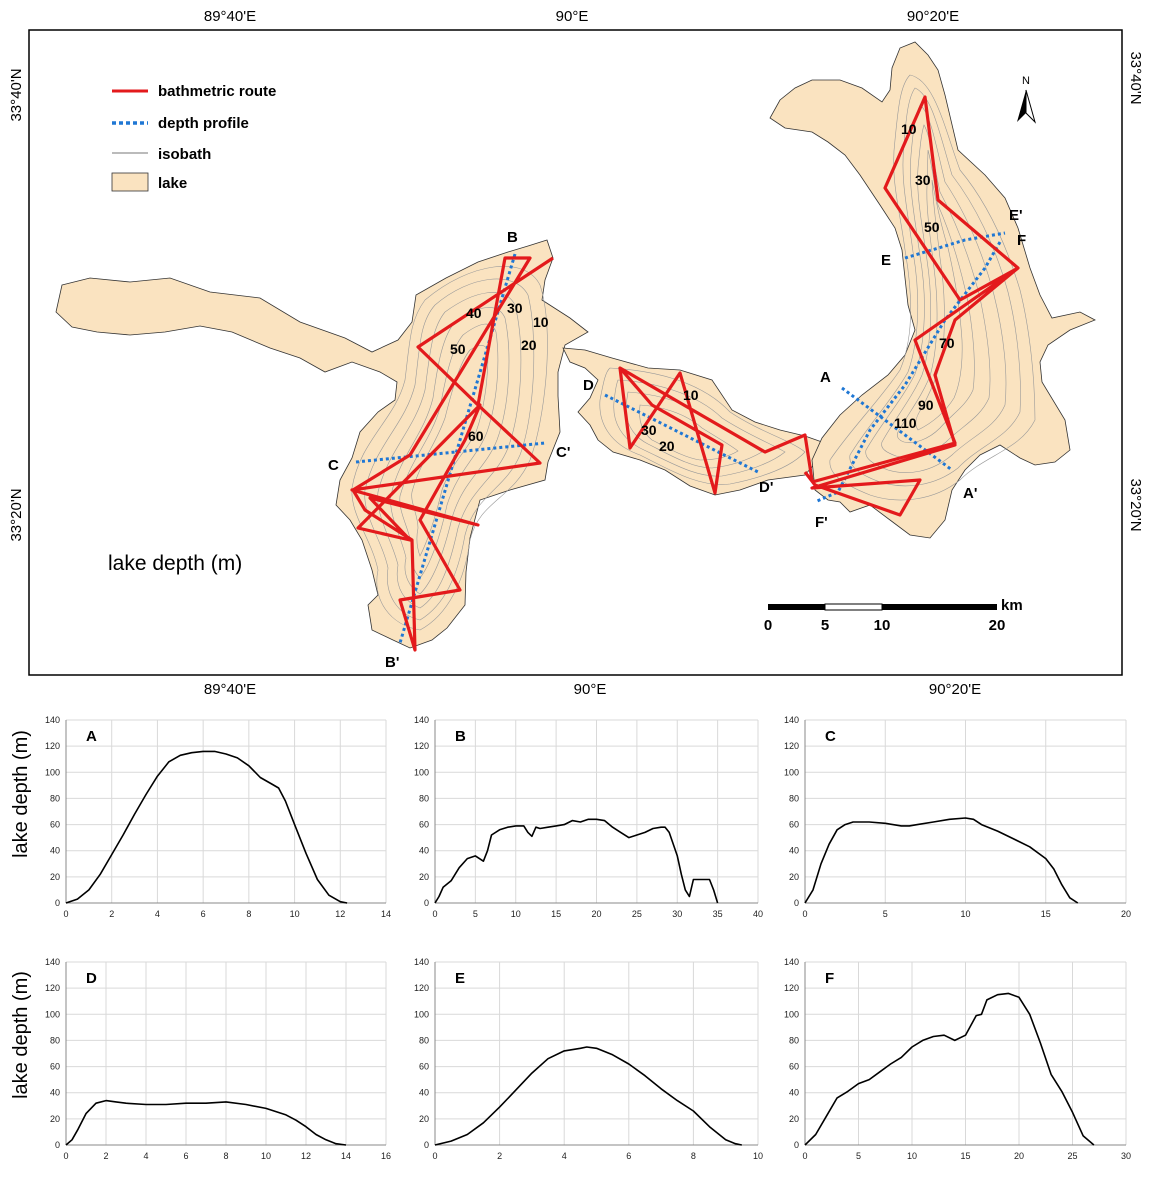 The width and height of the screenshot is (1157, 1182). What do you see at coordinates (718, 914) in the screenshot?
I see `x-tick-label: 35` at bounding box center [718, 914].